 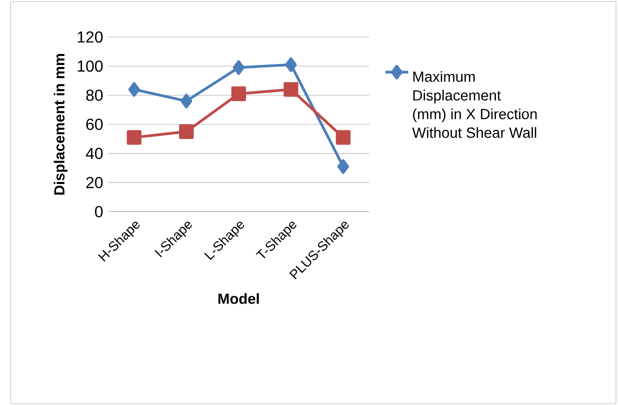 What do you see at coordinates (90, 66) in the screenshot?
I see `y-tick-label: 100` at bounding box center [90, 66].